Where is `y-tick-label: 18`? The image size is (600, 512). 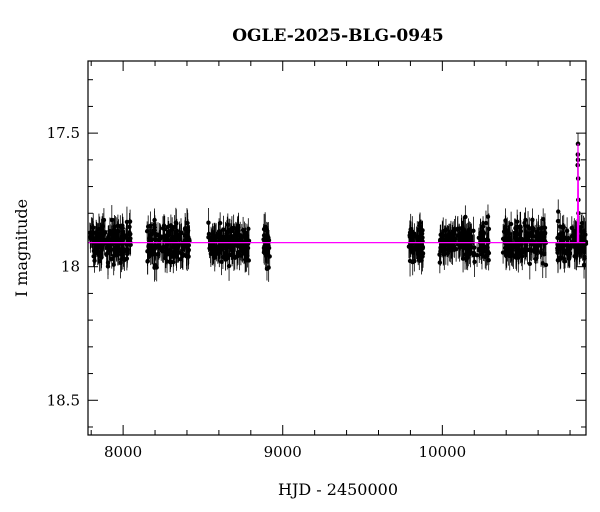
y-tick-label: 18 is located at coordinates (70, 267).